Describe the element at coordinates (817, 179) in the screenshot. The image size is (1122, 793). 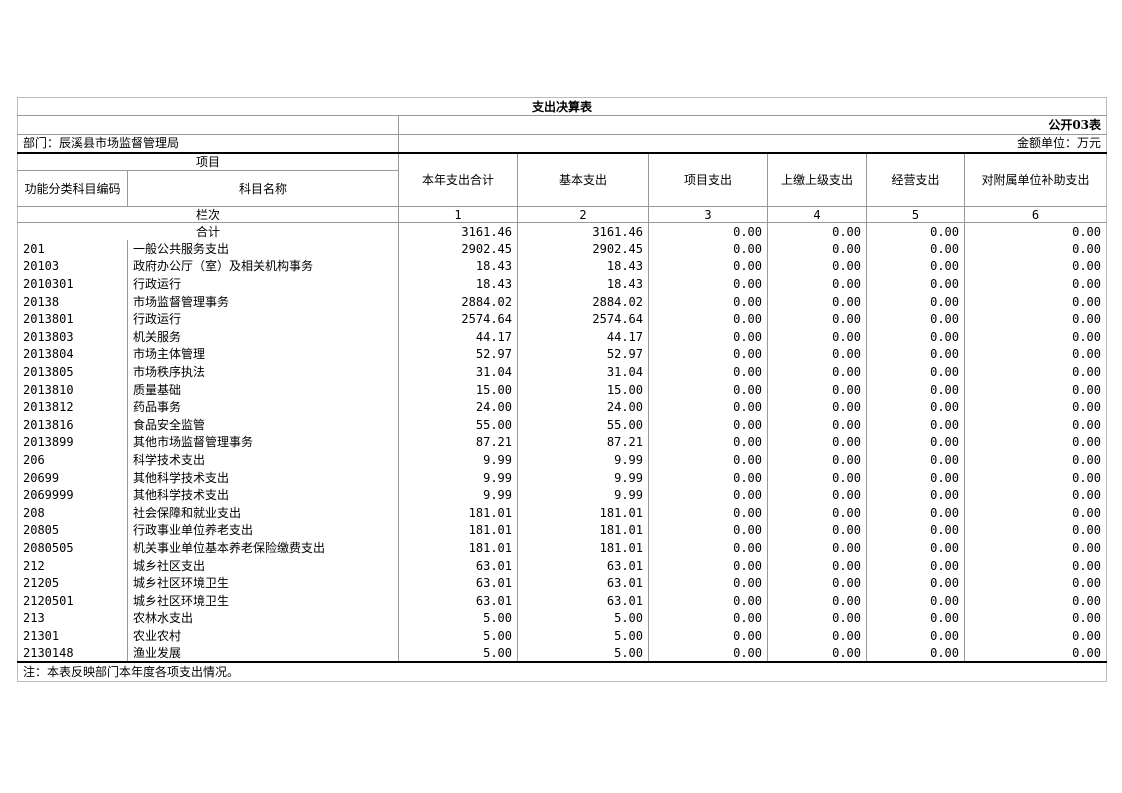
I see `column-header: 上缴上级支出` at that location.